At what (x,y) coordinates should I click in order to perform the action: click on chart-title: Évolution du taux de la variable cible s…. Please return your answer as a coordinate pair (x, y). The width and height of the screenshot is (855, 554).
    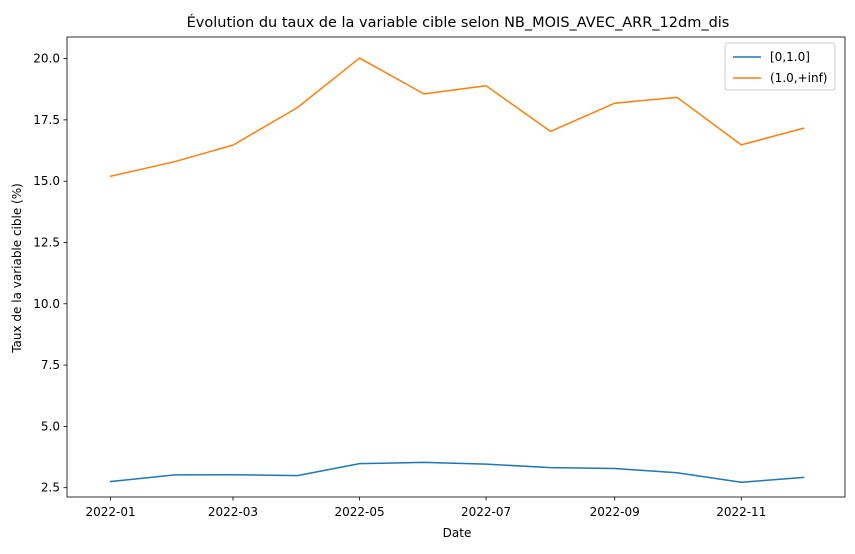
    Looking at the image, I should click on (458, 22).